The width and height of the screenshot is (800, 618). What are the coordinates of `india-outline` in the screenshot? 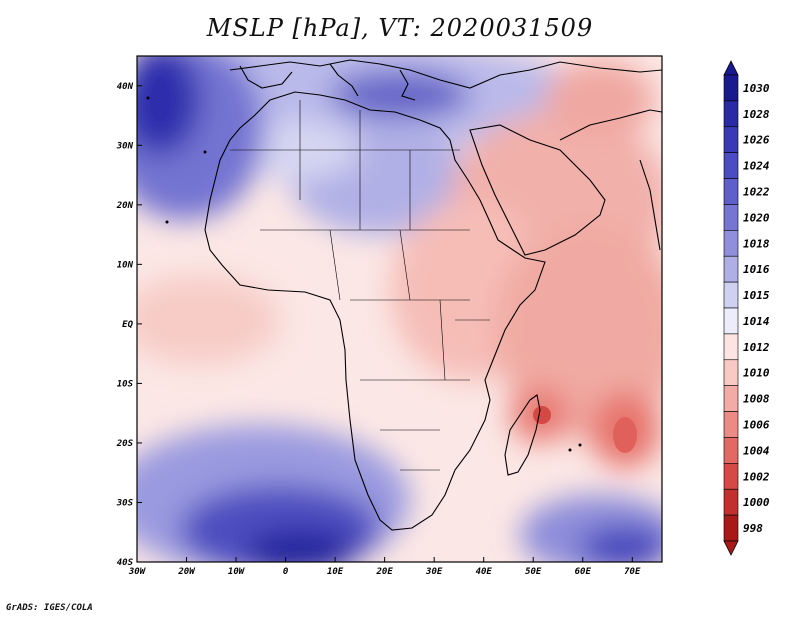 It's located at (650, 205).